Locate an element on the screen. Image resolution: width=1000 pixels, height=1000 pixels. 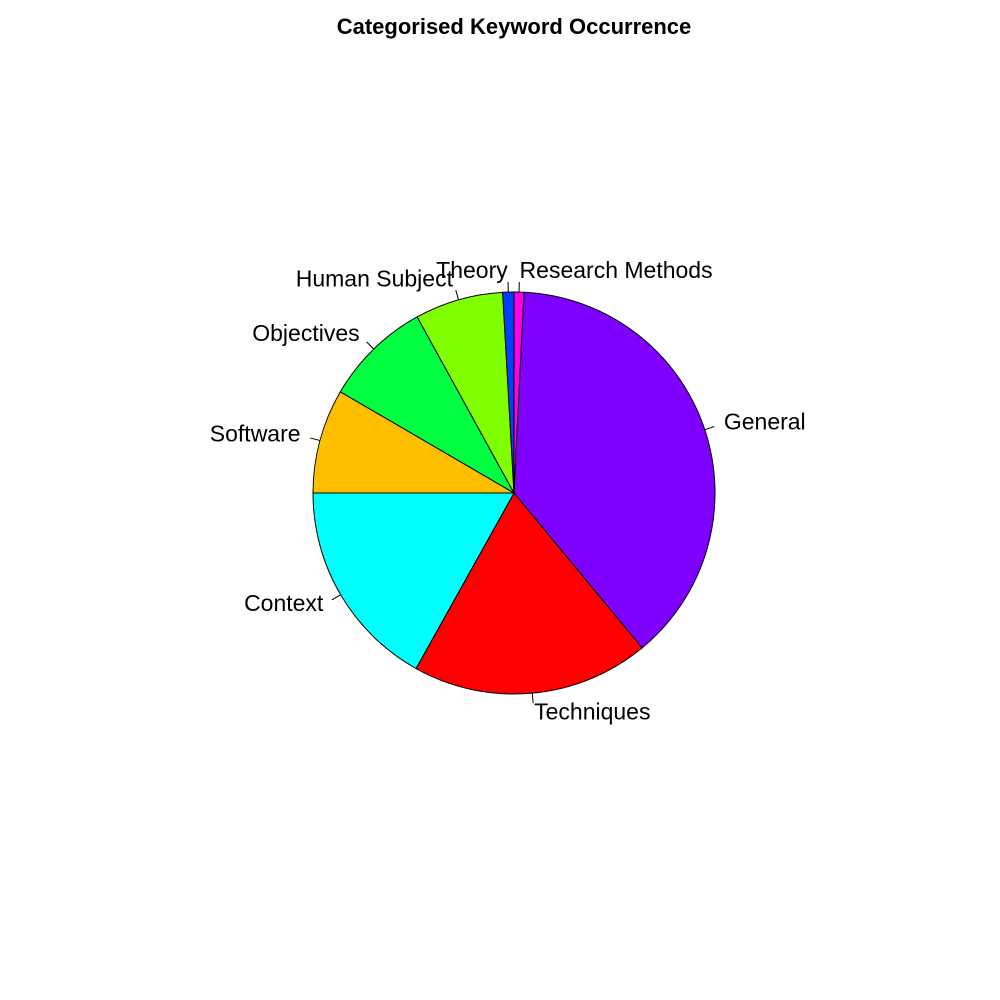
pie-label-objectives: Objectives is located at coordinates (305, 333).